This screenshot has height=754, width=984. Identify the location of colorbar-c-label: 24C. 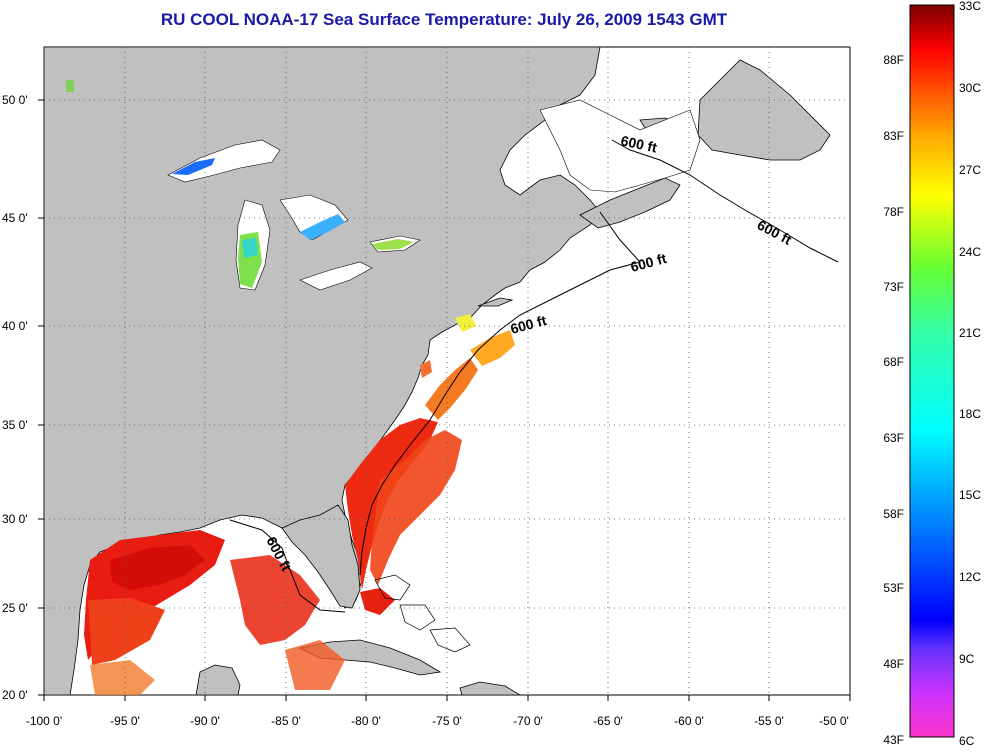
(970, 252).